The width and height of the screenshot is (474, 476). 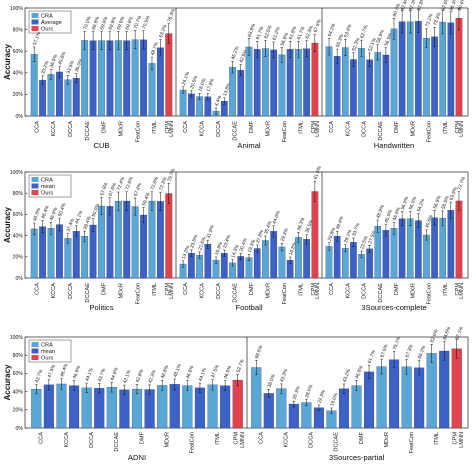 I want to click on x-tick-label: KCCA, so click(x=203, y=291).